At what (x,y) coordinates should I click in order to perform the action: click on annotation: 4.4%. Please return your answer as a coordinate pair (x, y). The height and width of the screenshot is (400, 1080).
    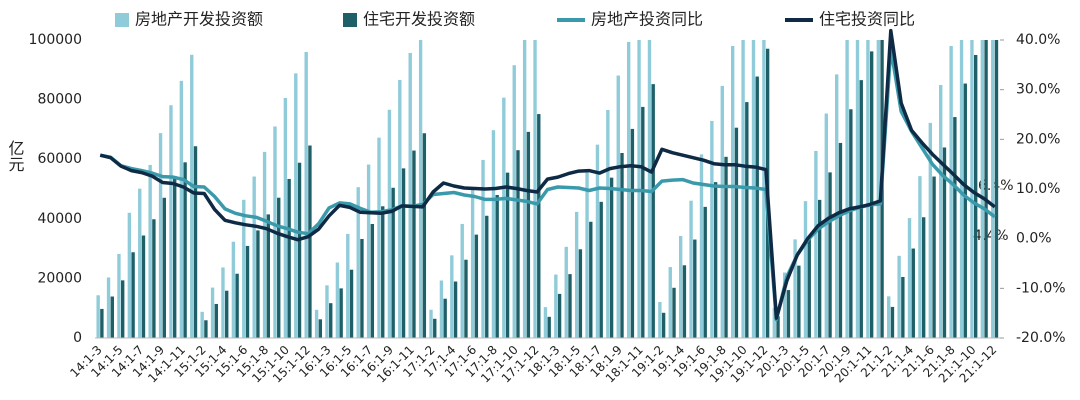
    Looking at the image, I should click on (991, 236).